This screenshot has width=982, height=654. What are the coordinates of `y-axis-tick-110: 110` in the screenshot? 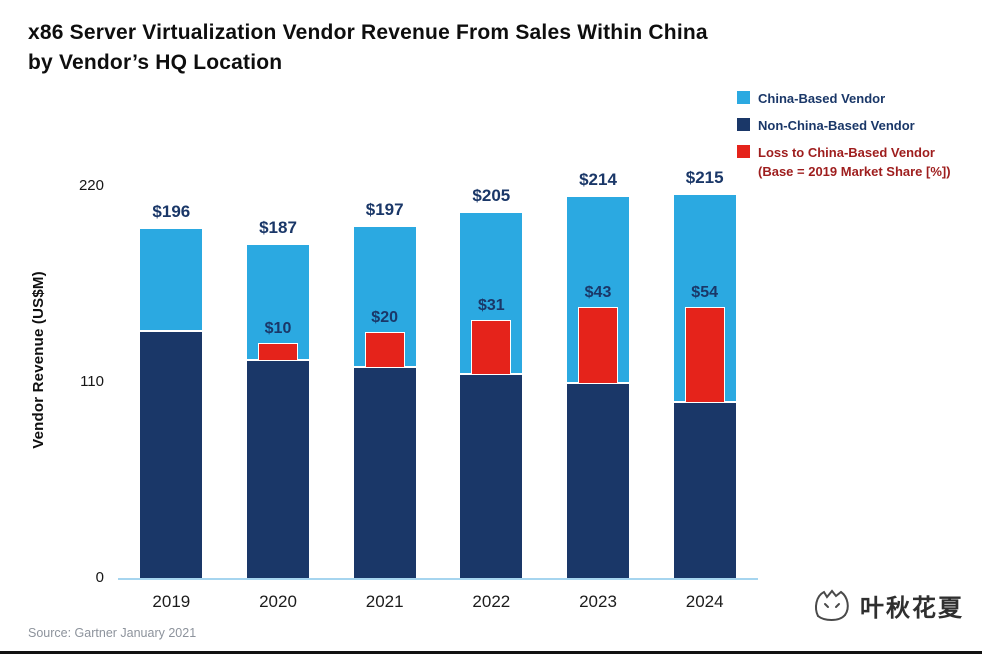 It's located at (92, 381).